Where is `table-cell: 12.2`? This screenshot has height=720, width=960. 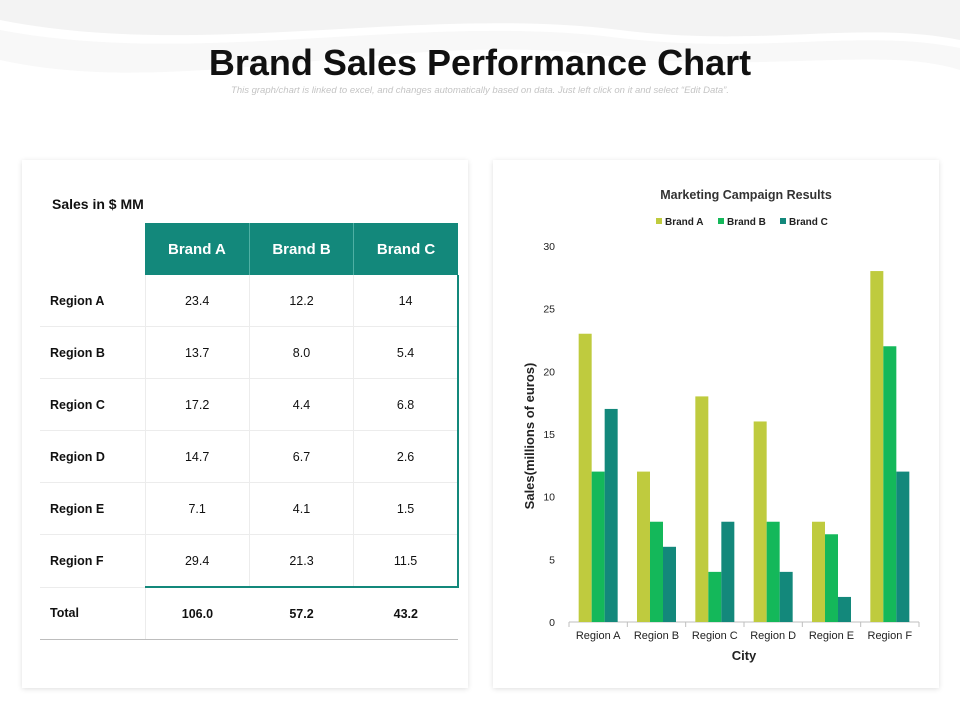
table-cell: 12.2 is located at coordinates (302, 301).